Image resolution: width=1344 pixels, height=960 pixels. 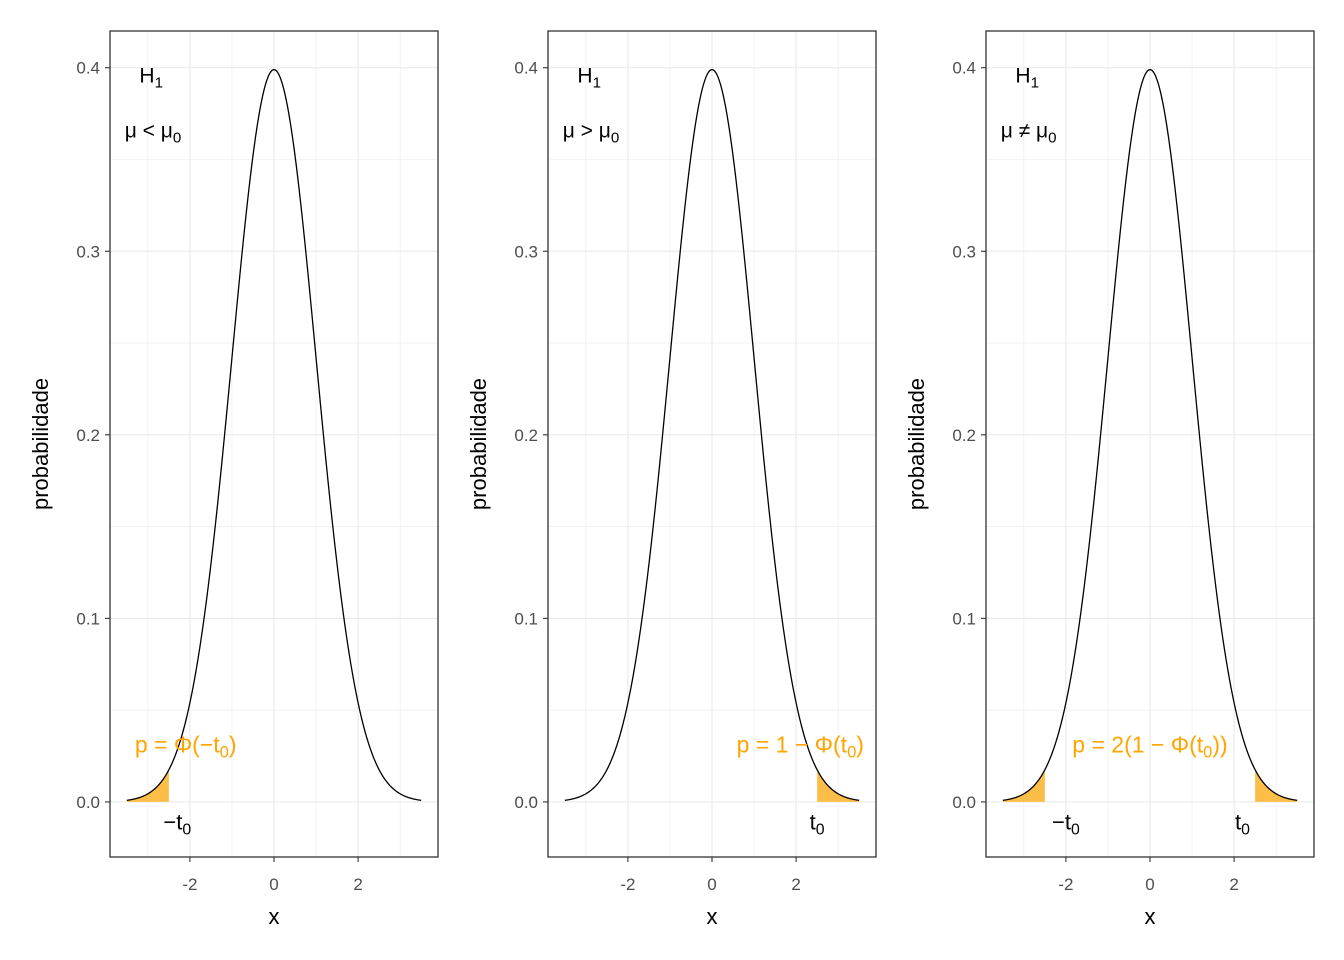 I want to click on hypothesis-relation: μ > μ0, so click(x=591, y=132).